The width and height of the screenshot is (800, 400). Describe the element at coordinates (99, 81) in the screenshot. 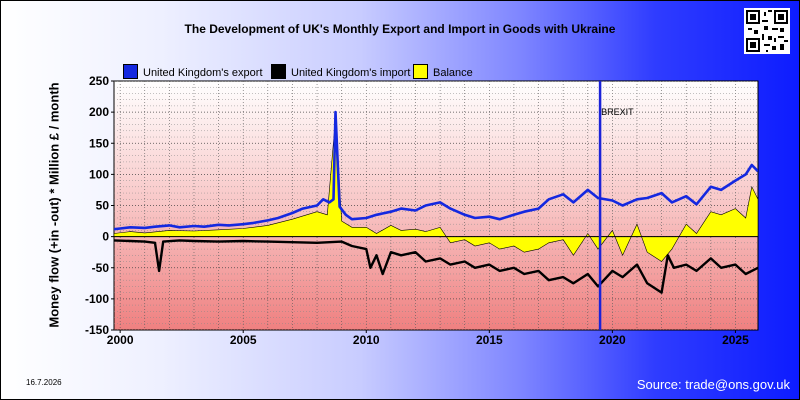

I see `y-tick-label: 250` at that location.